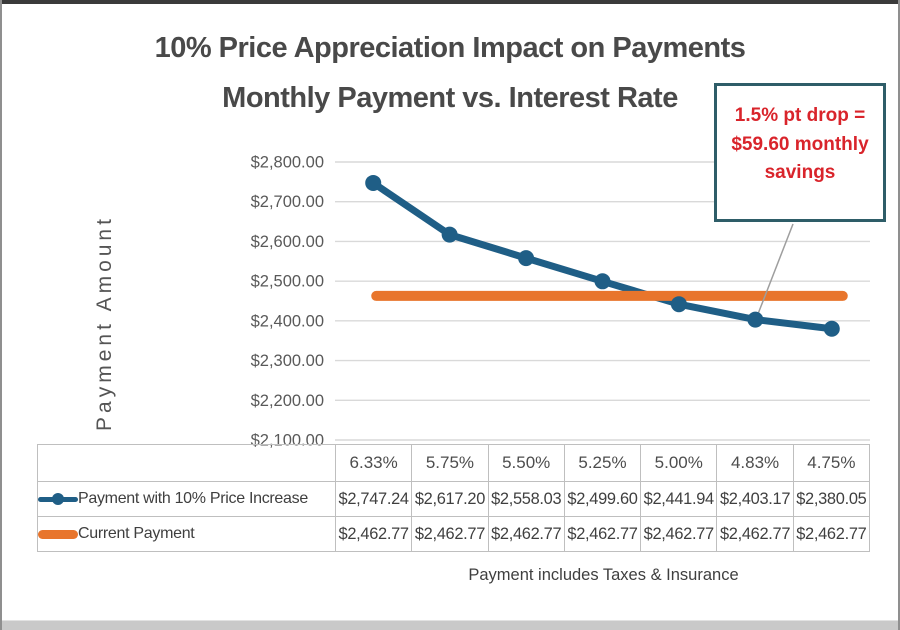 The image size is (900, 630). I want to click on annotation-callout: 1.5% pt drop = $59.60 monthly savings, so click(800, 152).